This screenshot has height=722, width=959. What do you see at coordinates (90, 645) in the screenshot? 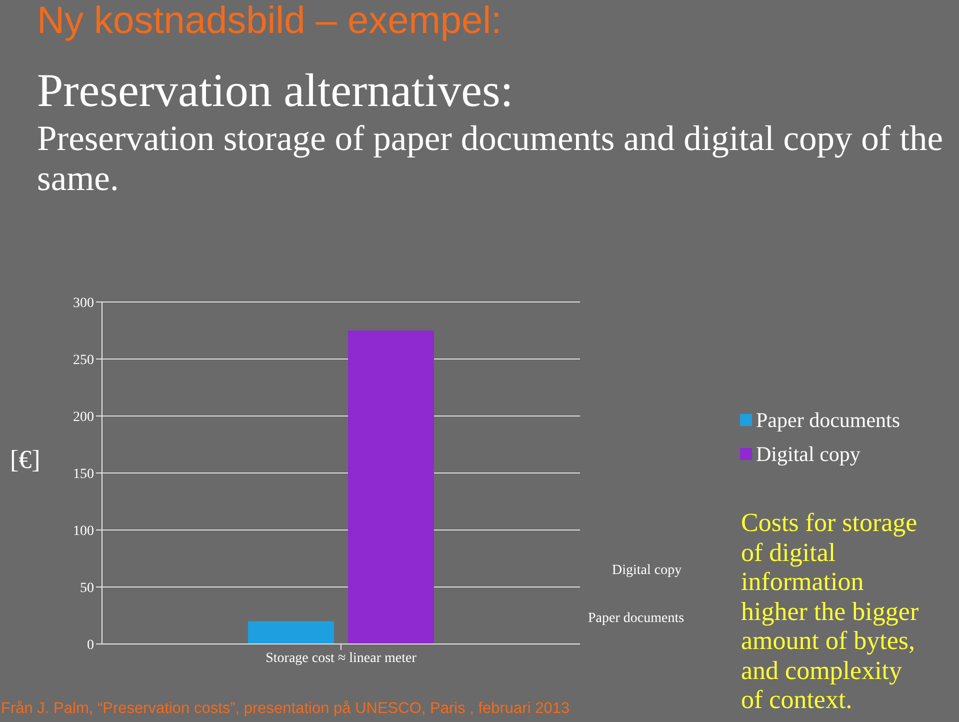
I see `y-tick-label: 0` at bounding box center [90, 645].